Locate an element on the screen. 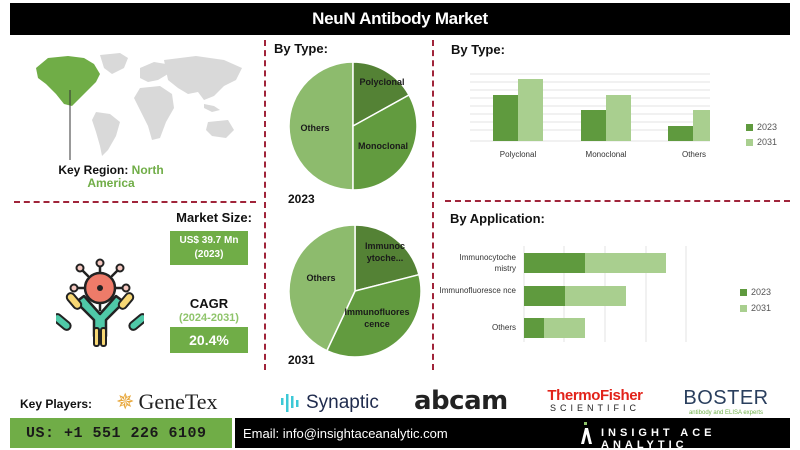  synaptic-bars-icon is located at coordinates (290, 403).